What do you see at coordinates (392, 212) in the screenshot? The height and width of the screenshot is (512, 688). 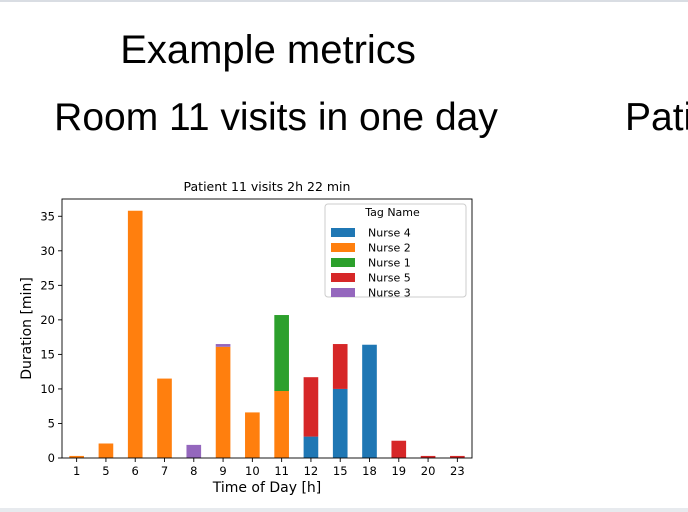 I see `legend-title: Tag Name` at bounding box center [392, 212].